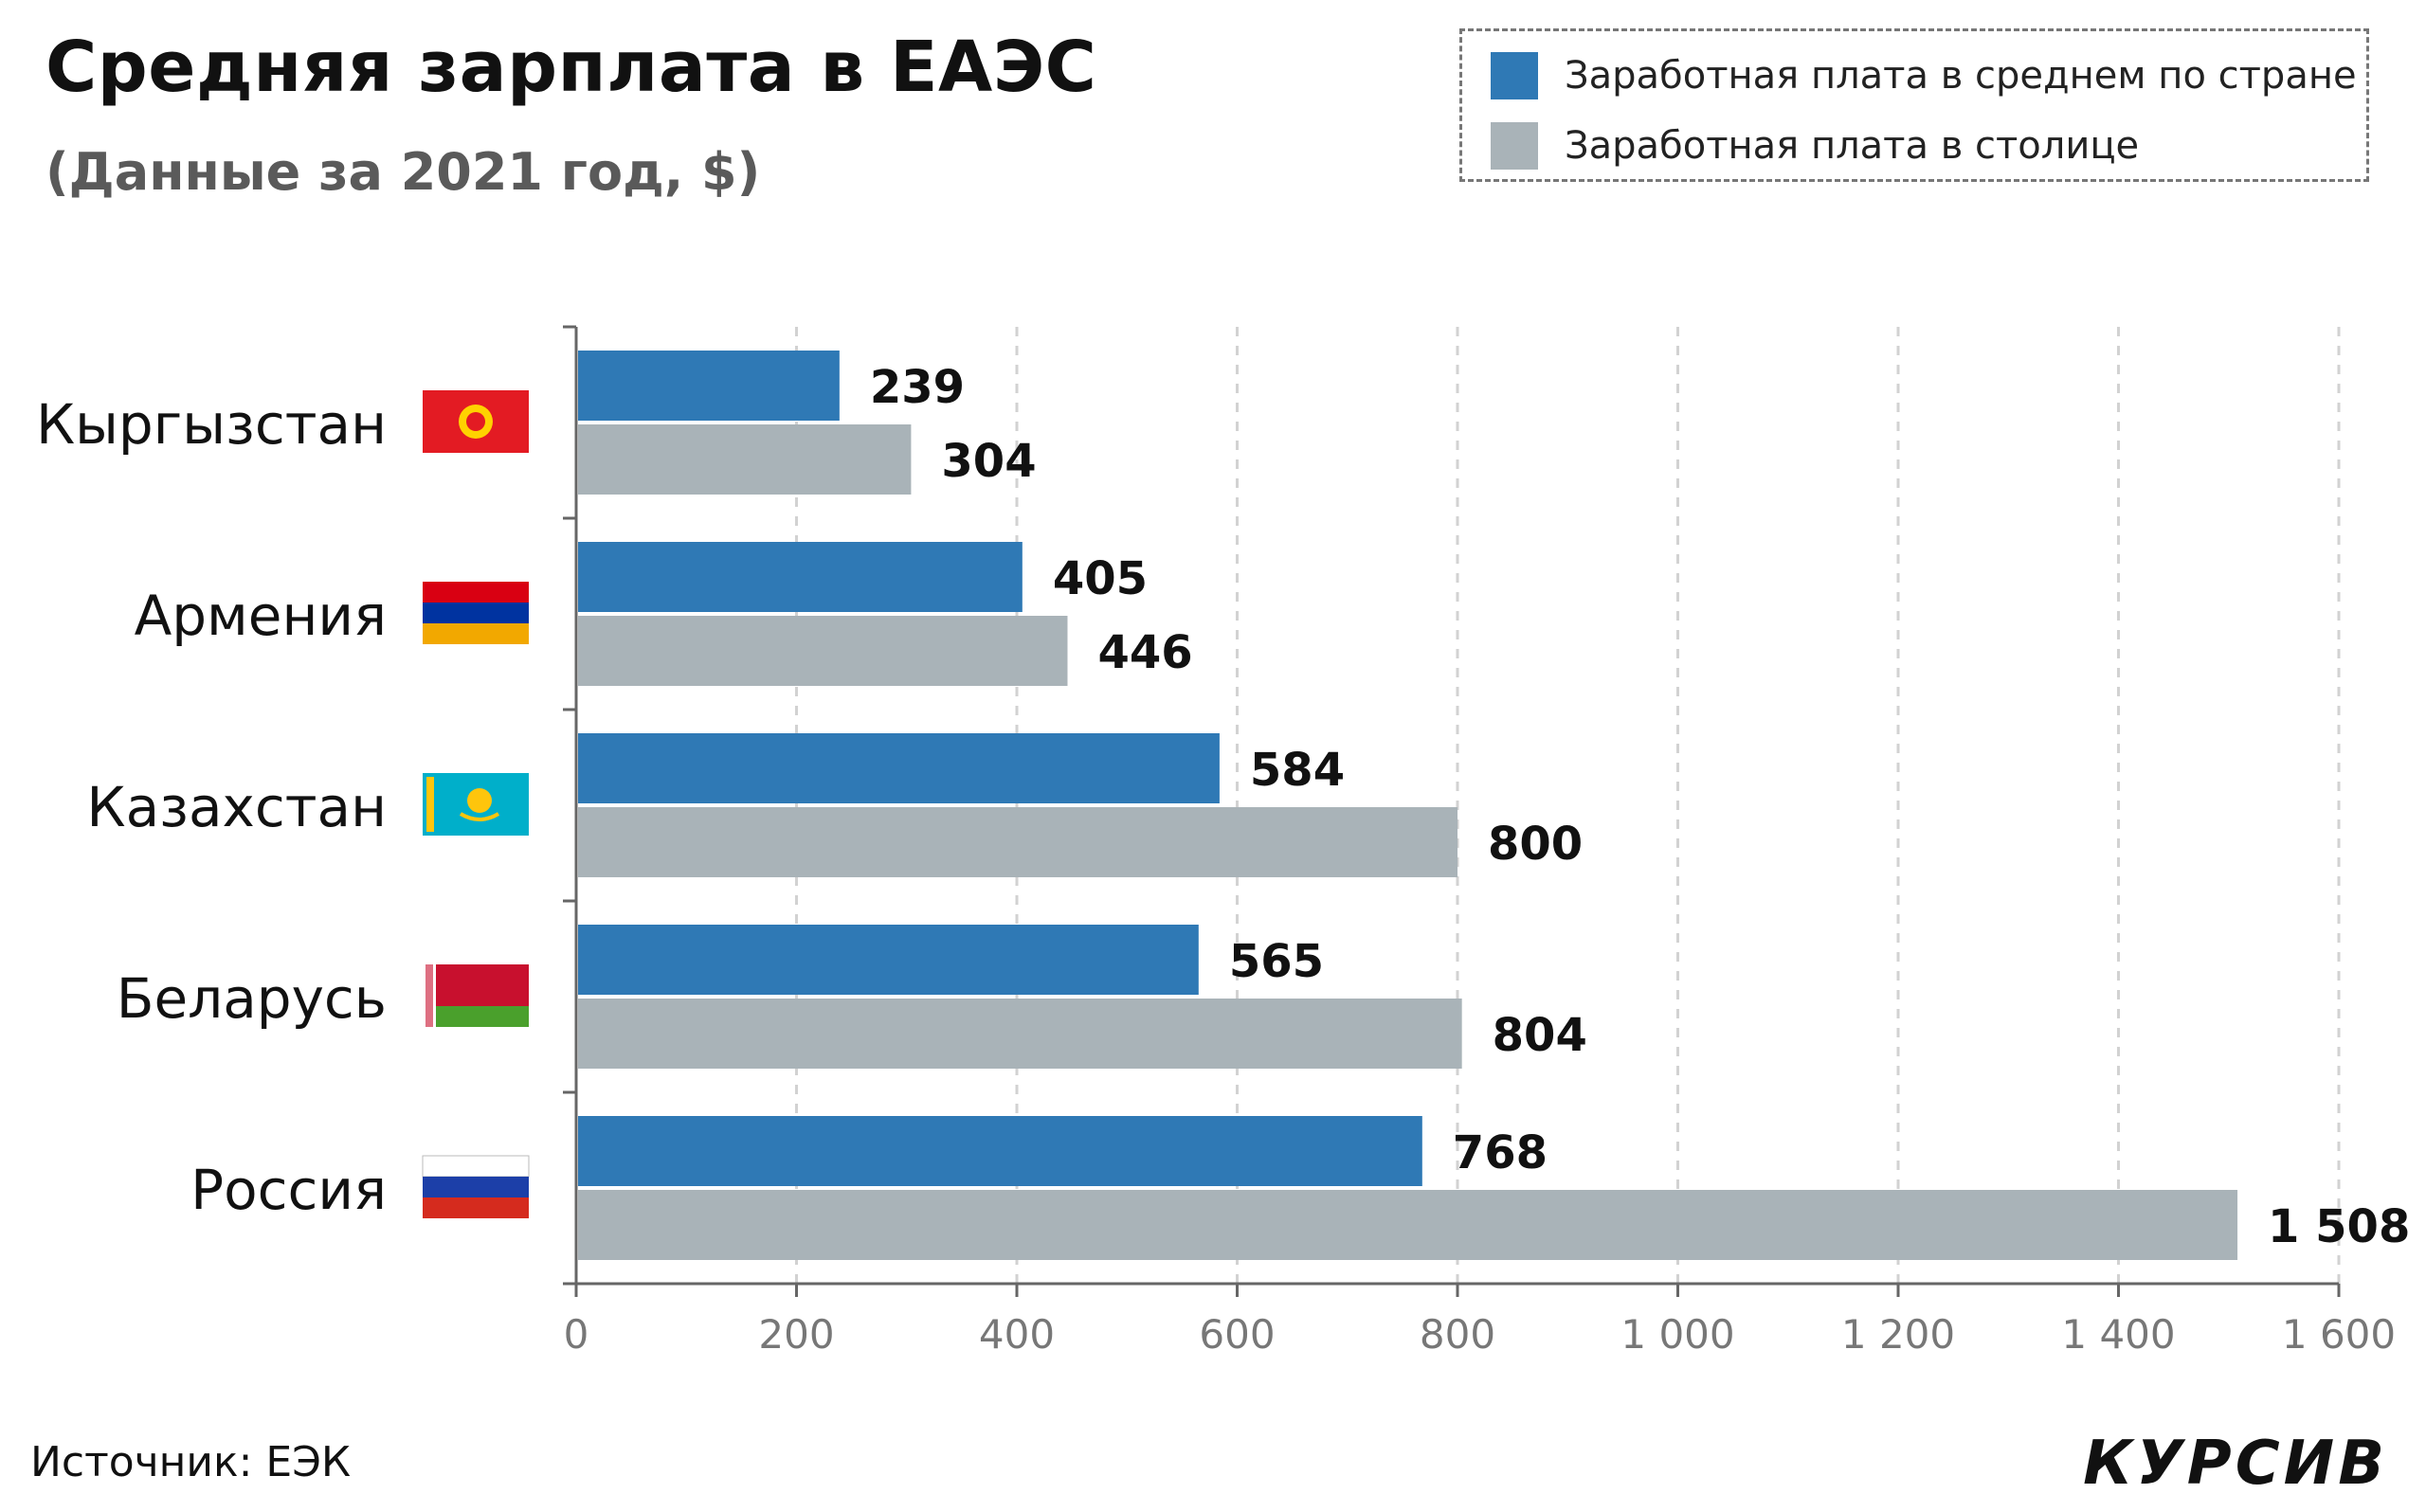 This screenshot has height=1512, width=2426. What do you see at coordinates (571, 67) in the screenshot?
I see `chart-title: Средняя зарплата в ЕАЭС` at bounding box center [571, 67].